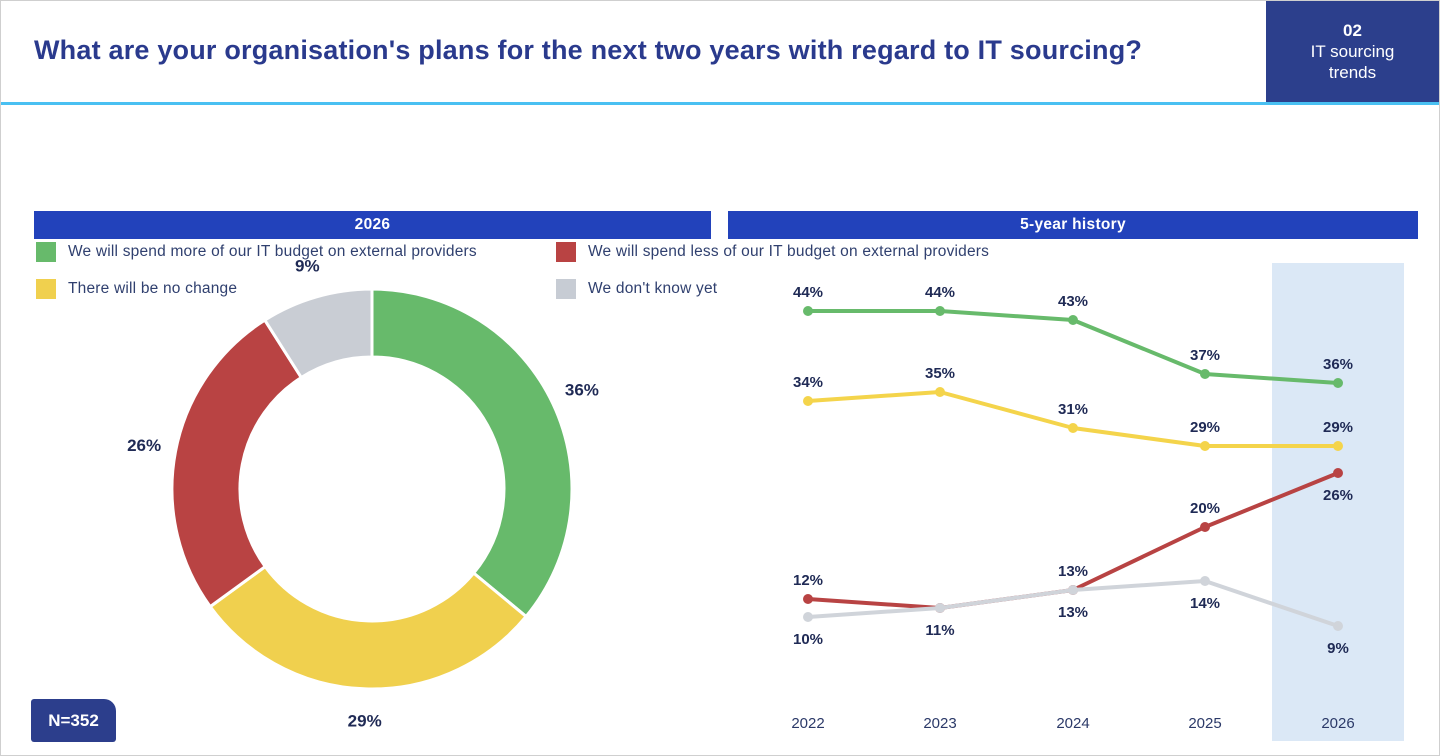  I want to click on value-label-1-2024: 31%, so click(1073, 409).